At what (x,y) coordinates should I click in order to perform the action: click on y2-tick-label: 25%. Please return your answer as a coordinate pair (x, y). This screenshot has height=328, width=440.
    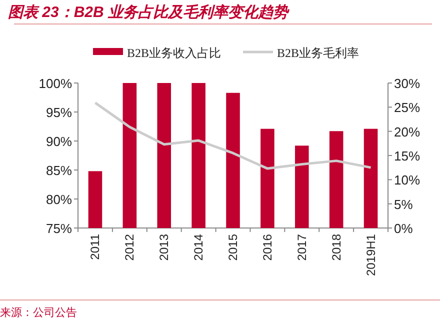
    Looking at the image, I should click on (407, 108).